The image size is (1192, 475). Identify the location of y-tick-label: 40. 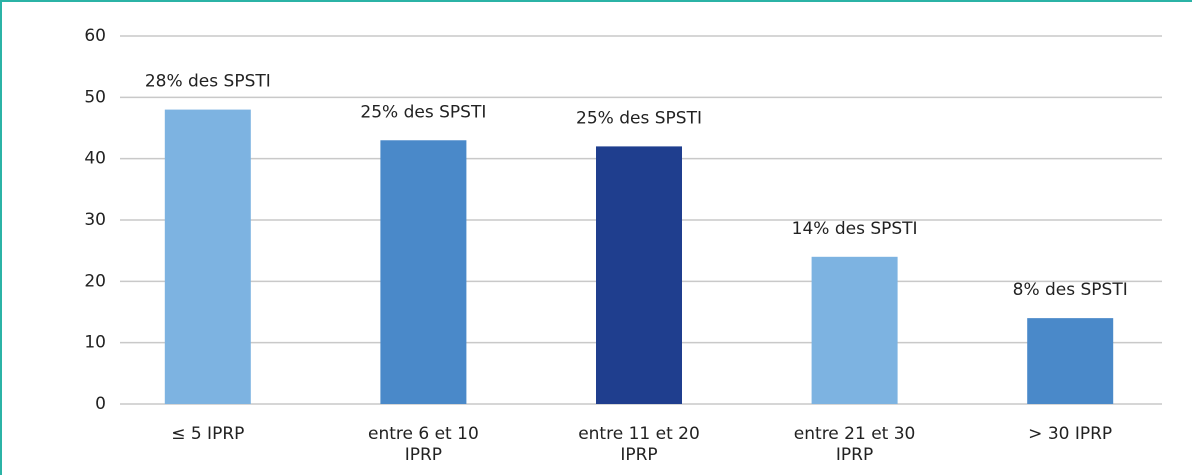
(95, 159).